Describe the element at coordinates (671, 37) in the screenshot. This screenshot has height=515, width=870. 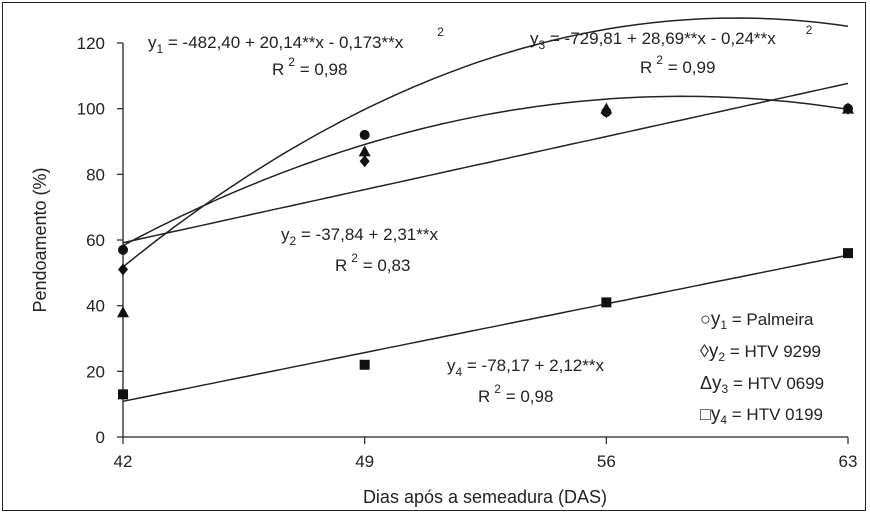
I see `equation-y3: y3 = -729,81 + 28,69**x - 0,24**x 2` at that location.